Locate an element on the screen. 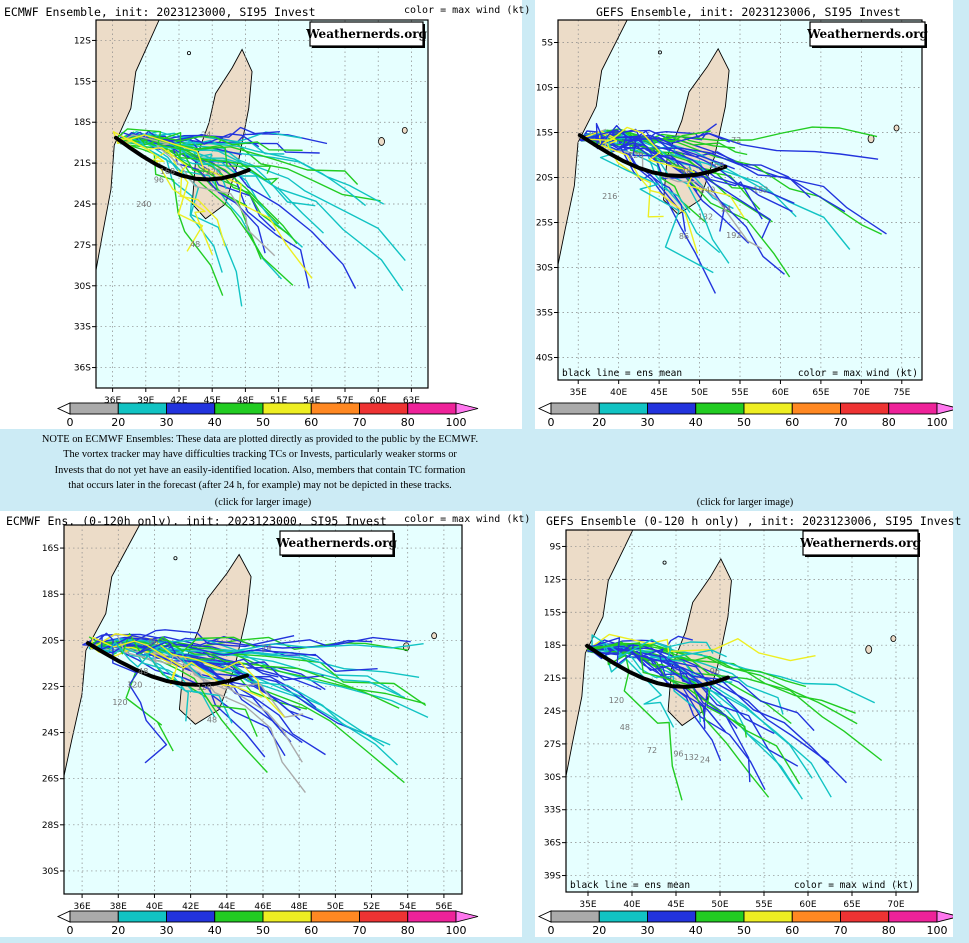 This screenshot has width=969, height=943. colorbar-tick-label: 80 is located at coordinates (889, 422).